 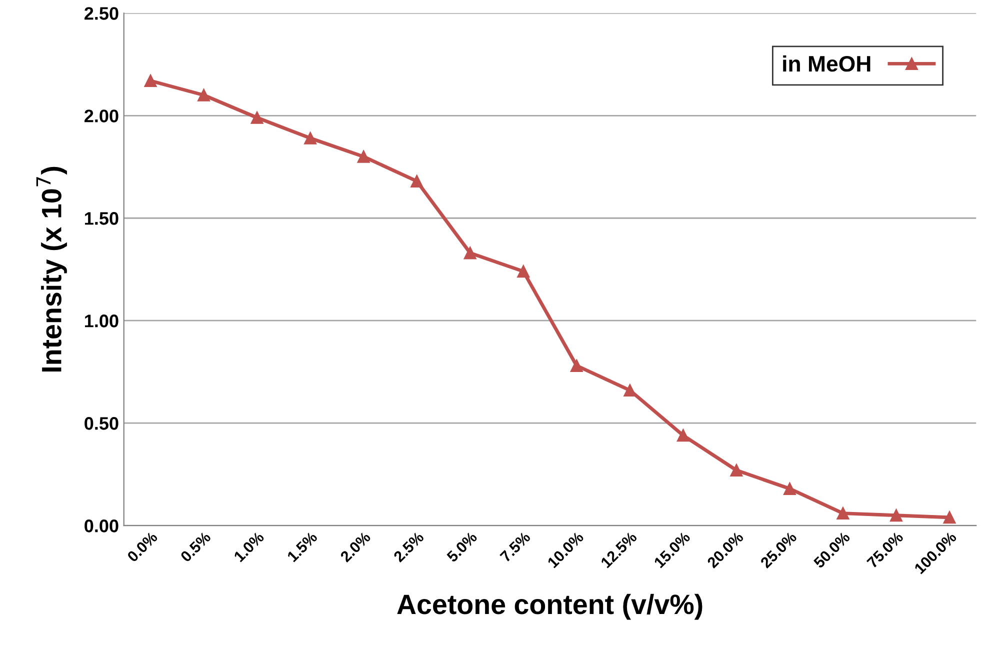 I want to click on y-tick-label: 0.50, so click(x=101, y=423).